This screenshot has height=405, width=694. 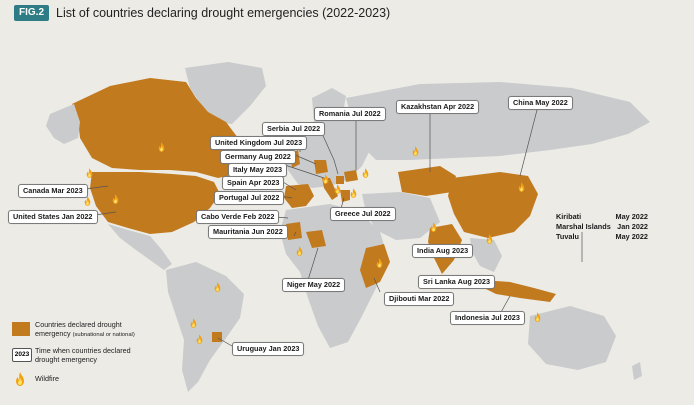 I want to click on indonesia-land, so click(x=518, y=291).